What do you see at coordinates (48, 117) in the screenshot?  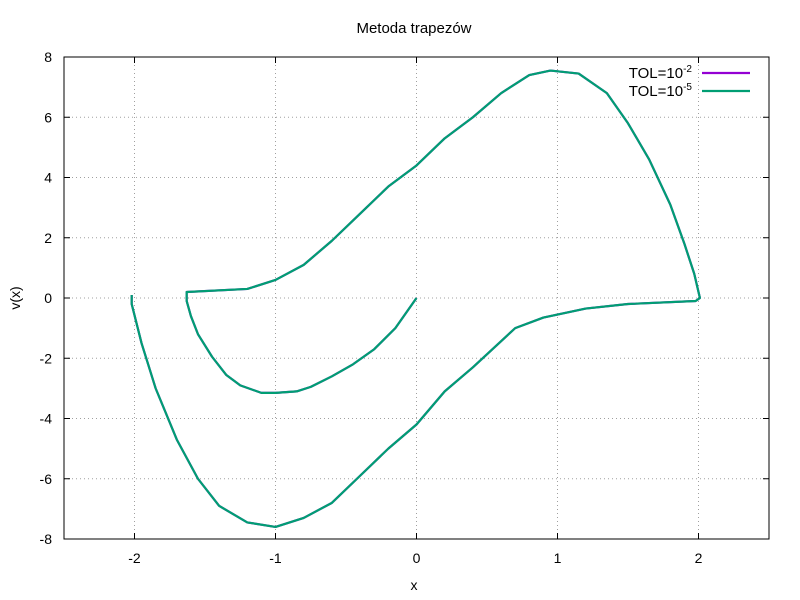 I see `y-tick-label: 6` at bounding box center [48, 117].